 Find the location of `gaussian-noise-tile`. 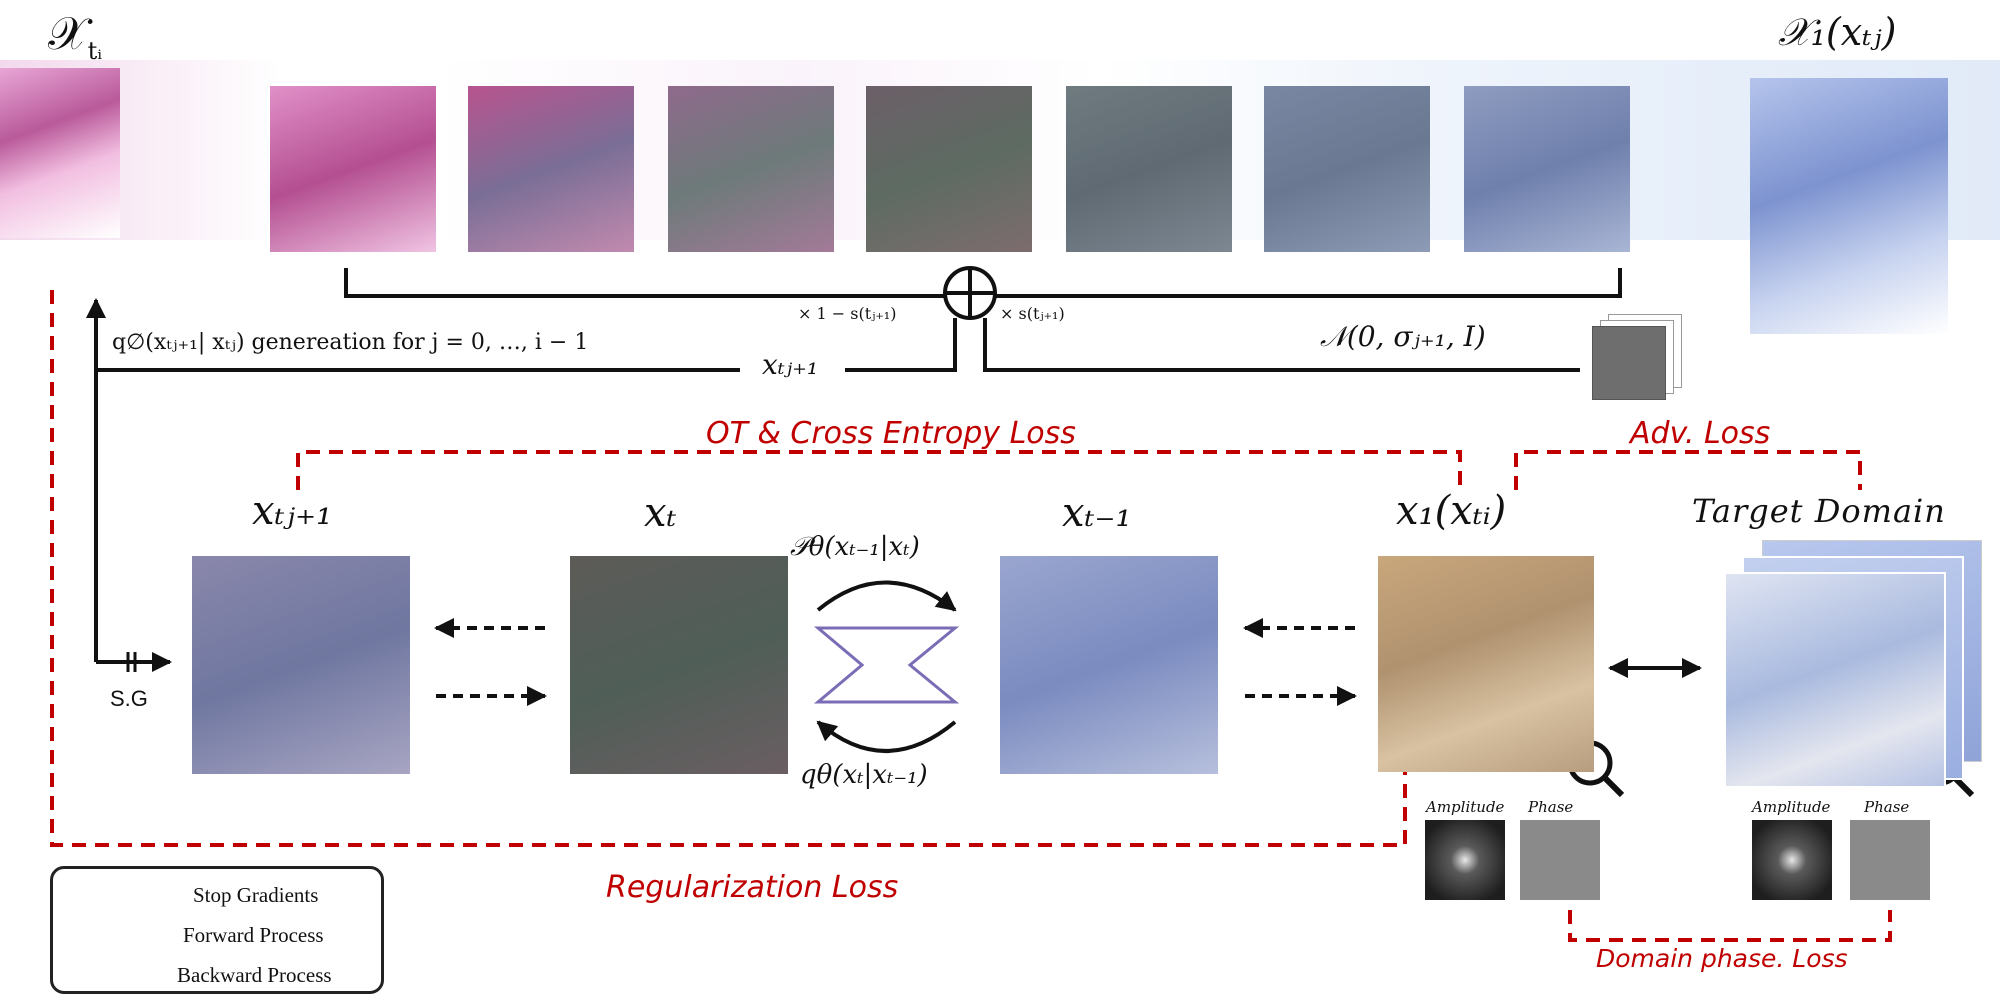

gaussian-noise-tile is located at coordinates (1629, 363).